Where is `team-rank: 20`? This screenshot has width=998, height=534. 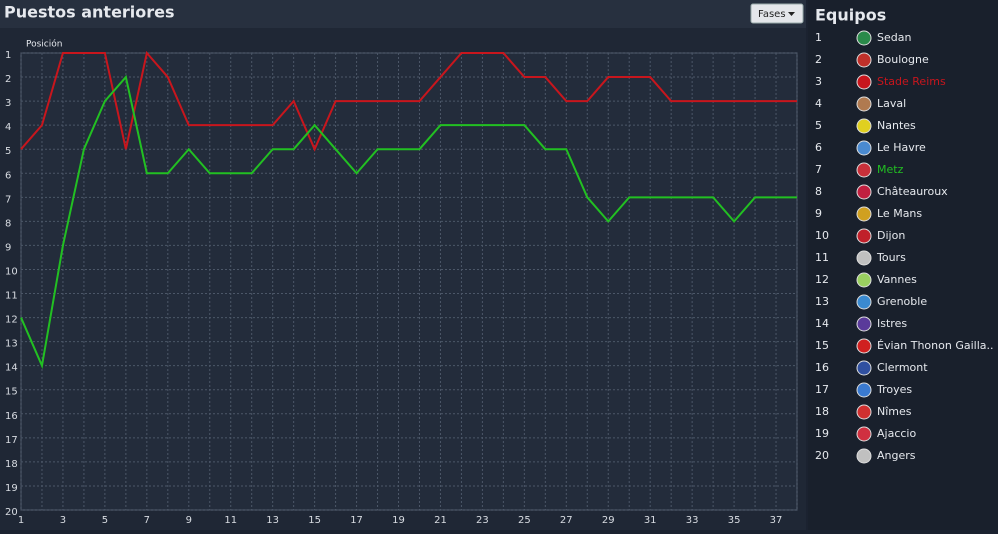
team-rank: 20 is located at coordinates (822, 455).